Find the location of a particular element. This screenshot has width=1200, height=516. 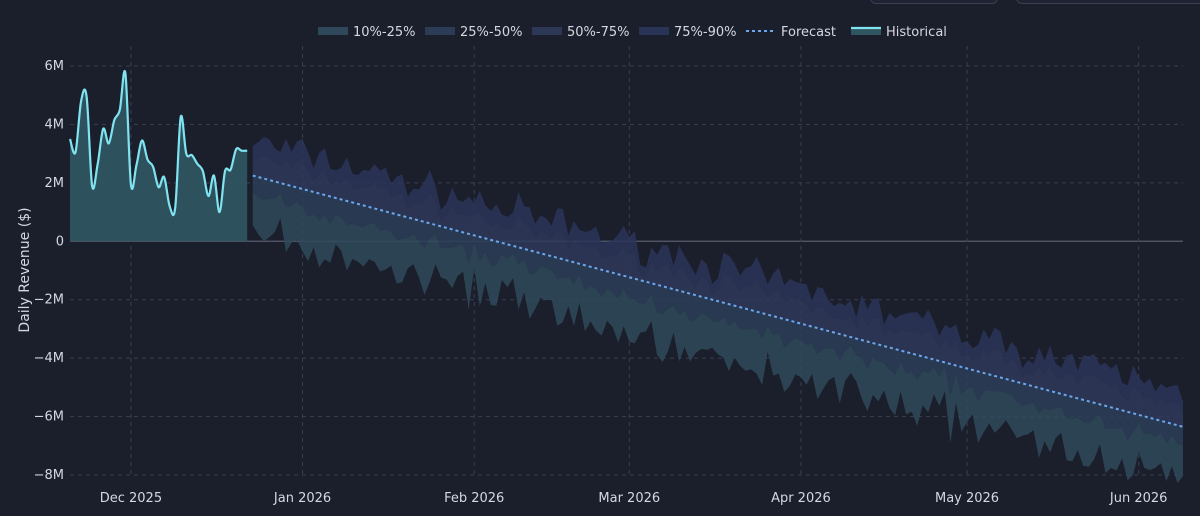

y-tick-label: 0 is located at coordinates (60, 241).